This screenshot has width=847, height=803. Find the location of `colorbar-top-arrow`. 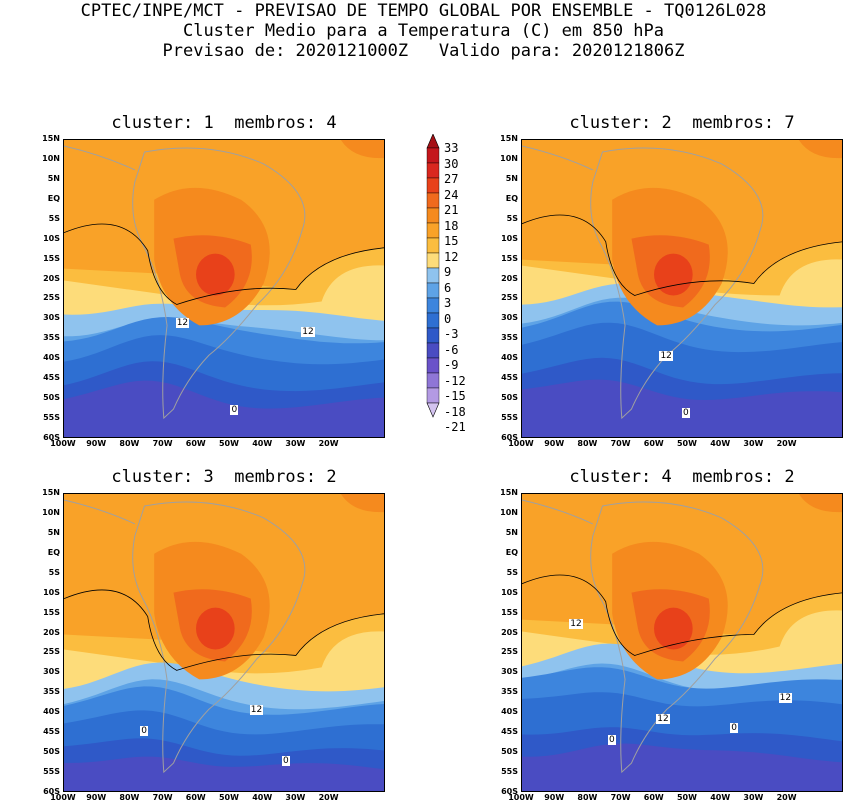

colorbar-top-arrow is located at coordinates (433, 141).